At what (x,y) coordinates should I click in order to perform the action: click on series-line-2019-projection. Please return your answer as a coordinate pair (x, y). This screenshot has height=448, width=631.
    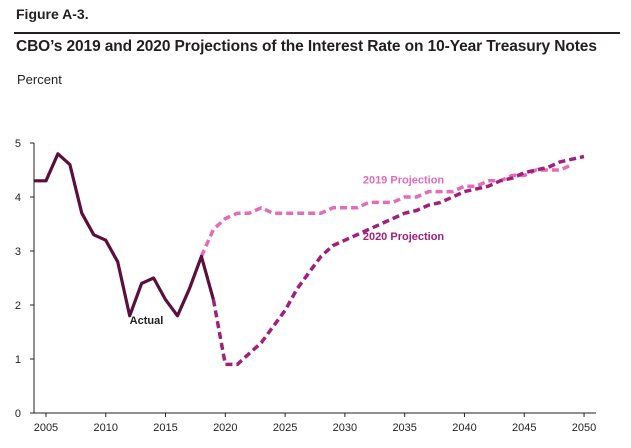
    Looking at the image, I should click on (386, 210).